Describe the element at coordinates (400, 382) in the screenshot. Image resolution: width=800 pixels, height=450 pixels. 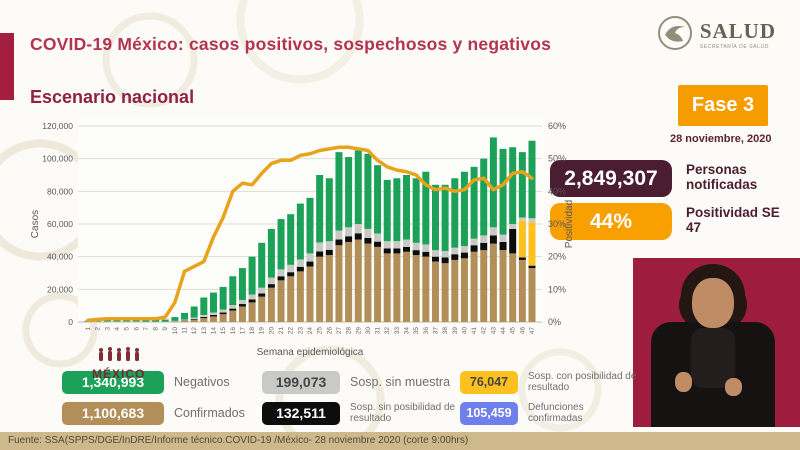
I see `legend-label: Sosp. sin muestra` at that location.